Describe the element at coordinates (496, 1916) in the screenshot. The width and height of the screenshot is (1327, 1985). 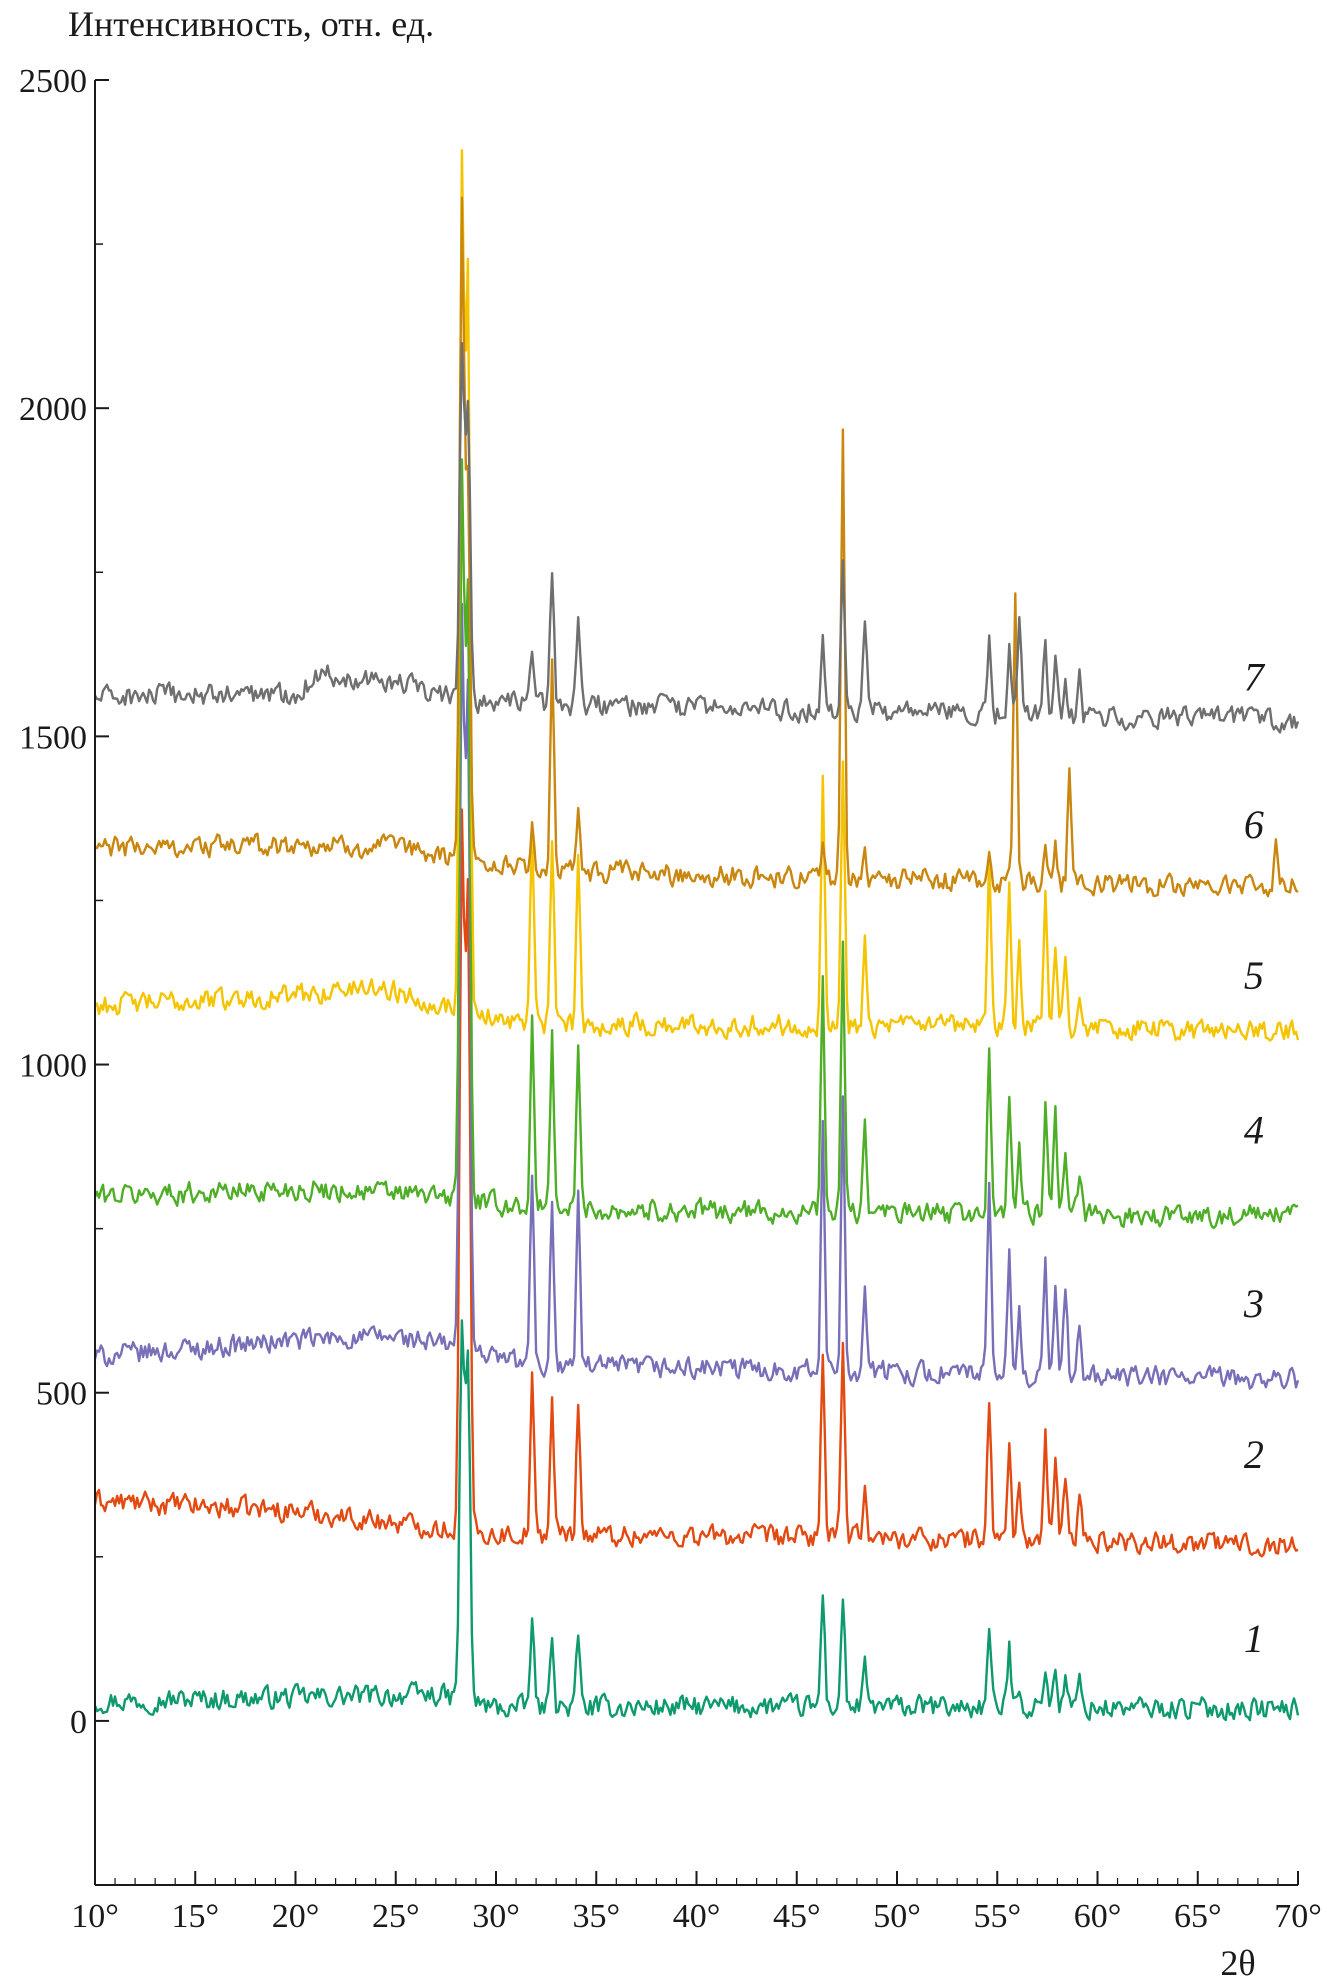
I see `x-tick-label: 30°` at that location.